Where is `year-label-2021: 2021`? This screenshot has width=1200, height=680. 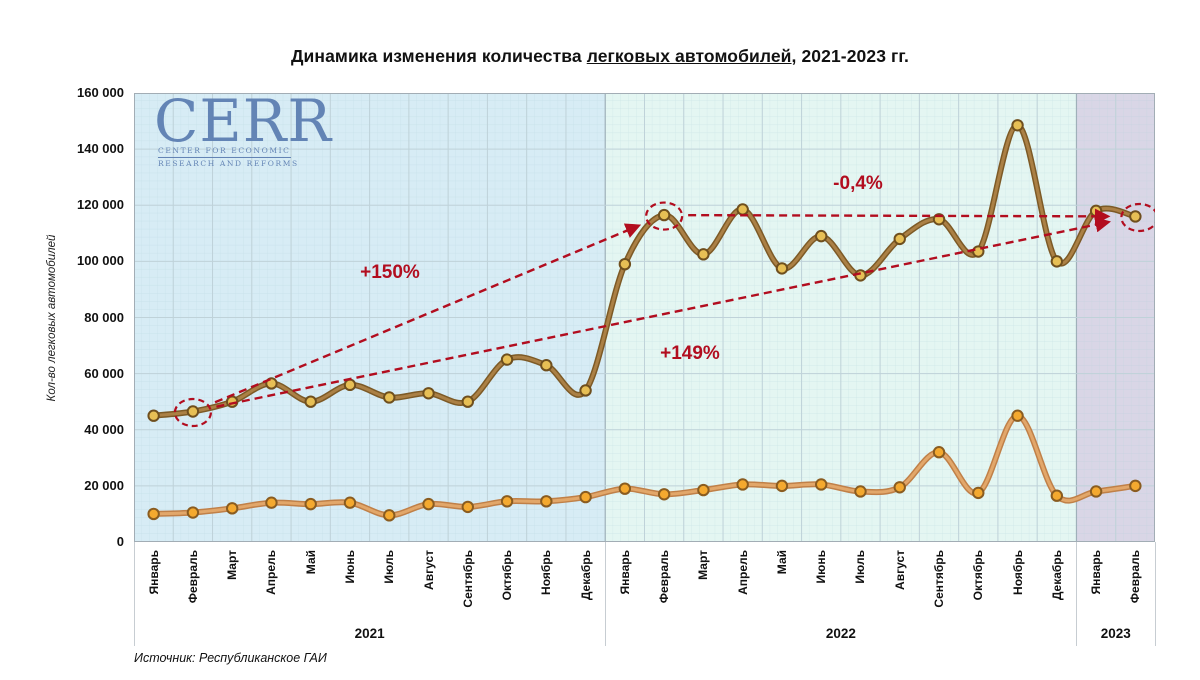
year-label-2021: 2021 is located at coordinates (369, 633).